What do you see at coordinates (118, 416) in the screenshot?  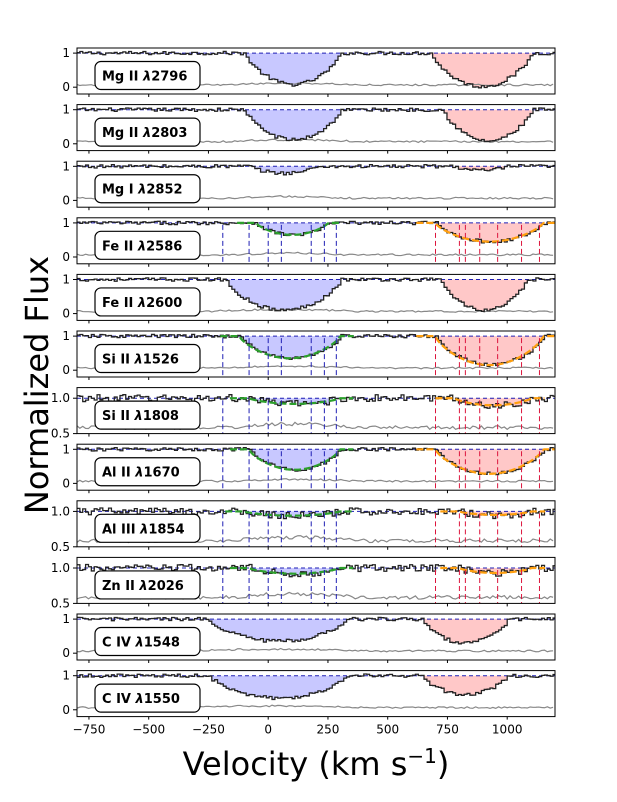 I see `ion-name-6: Si II` at bounding box center [118, 416].